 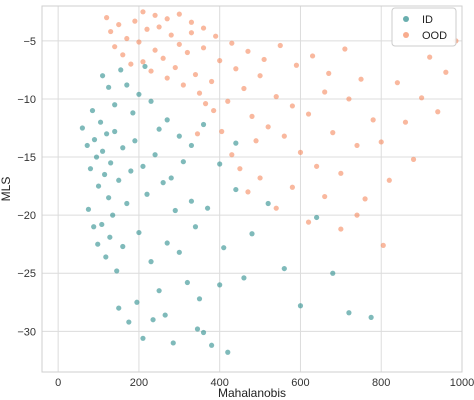 I want to click on x-tick-label: 400, so click(x=220, y=383).